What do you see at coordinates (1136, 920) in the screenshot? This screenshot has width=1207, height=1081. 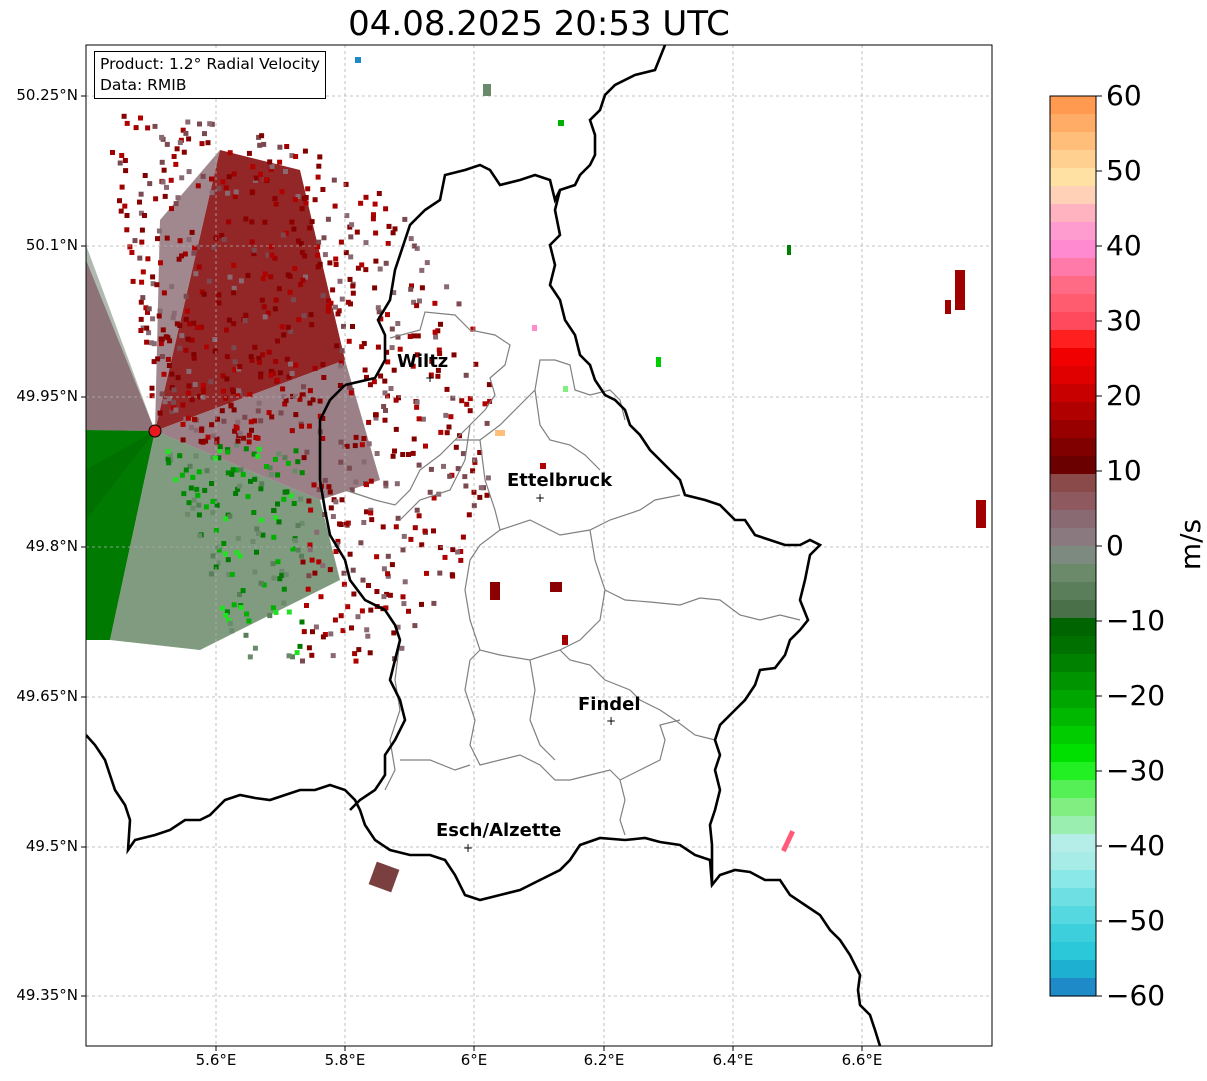 I see `colorbar-tick-label: −50` at bounding box center [1136, 920].